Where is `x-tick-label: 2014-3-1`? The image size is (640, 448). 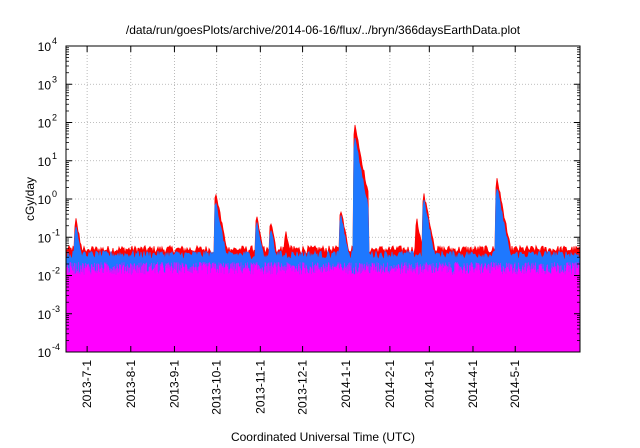
x-tick-label: 2014-3-1 is located at coordinates (429, 384).